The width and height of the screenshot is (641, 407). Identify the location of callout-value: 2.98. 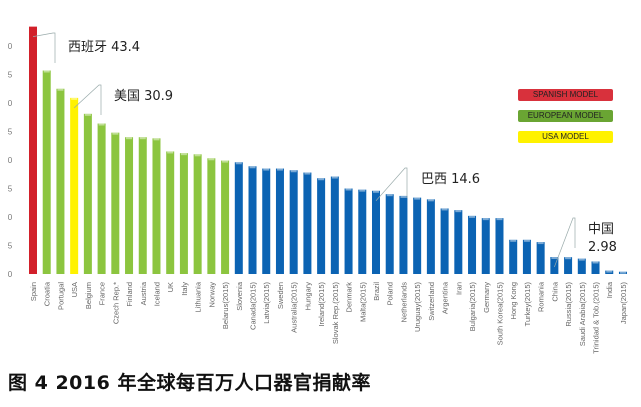
(602, 247).